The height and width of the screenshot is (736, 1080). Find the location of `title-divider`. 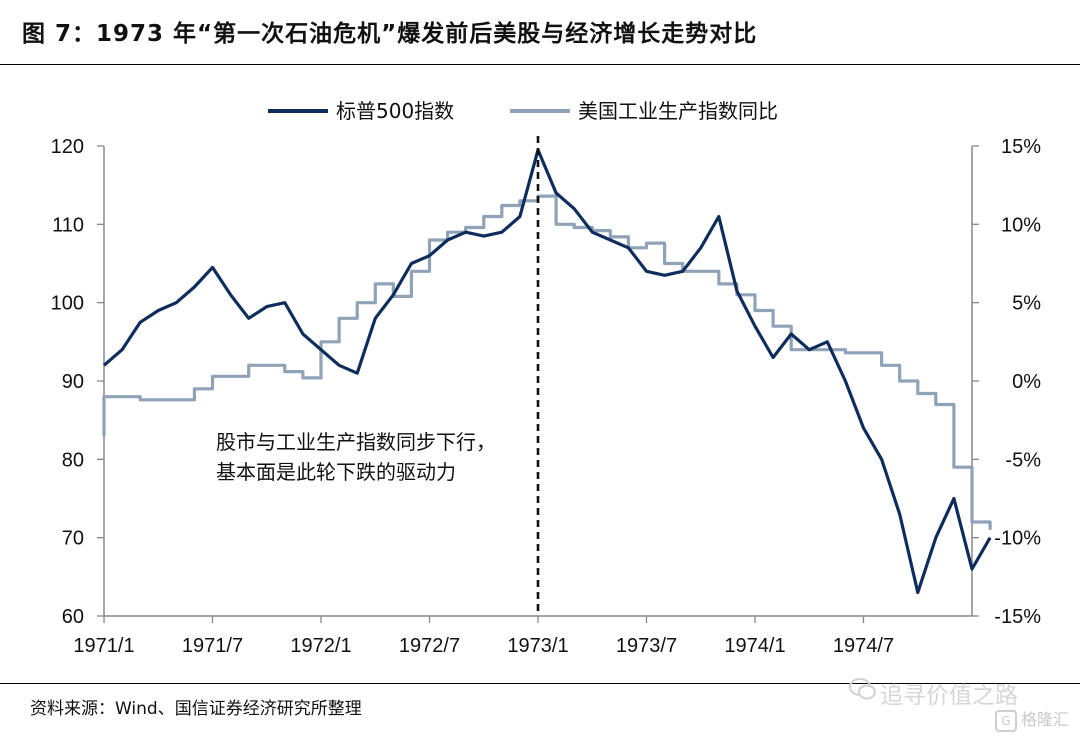

title-divider is located at coordinates (540, 64).